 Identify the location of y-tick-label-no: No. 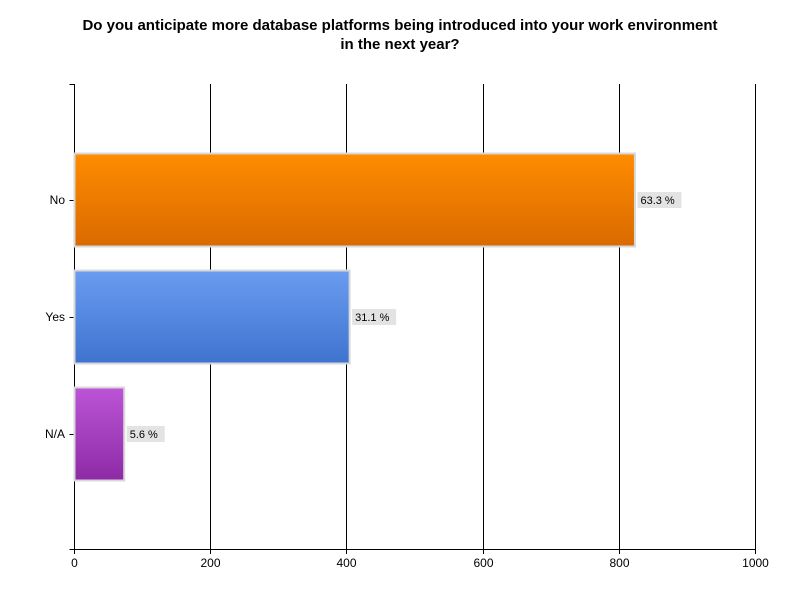
(58, 200).